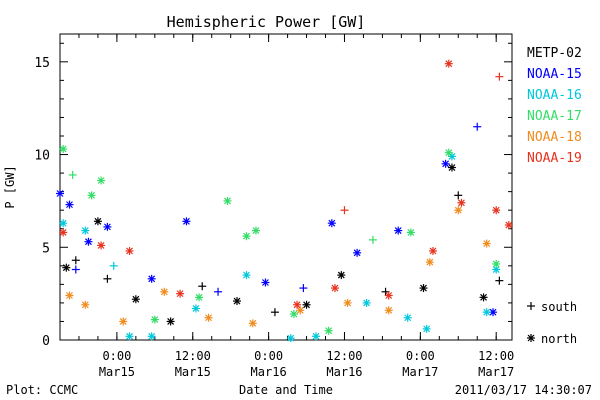  Describe the element at coordinates (496, 356) in the screenshot. I see `x-tick-label-time: 12:00` at that location.